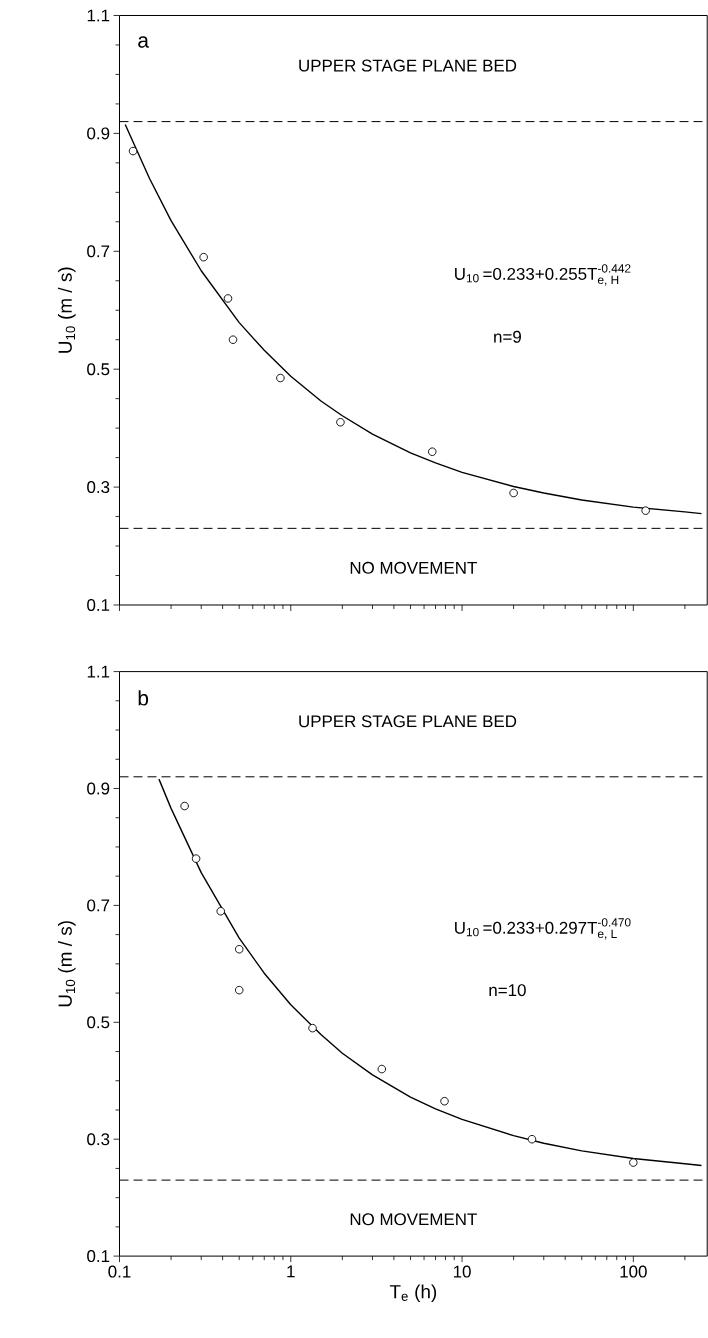 The height and width of the screenshot is (1338, 708). What do you see at coordinates (119, 1271) in the screenshot?
I see `x-tick-label: 0.1` at bounding box center [119, 1271].